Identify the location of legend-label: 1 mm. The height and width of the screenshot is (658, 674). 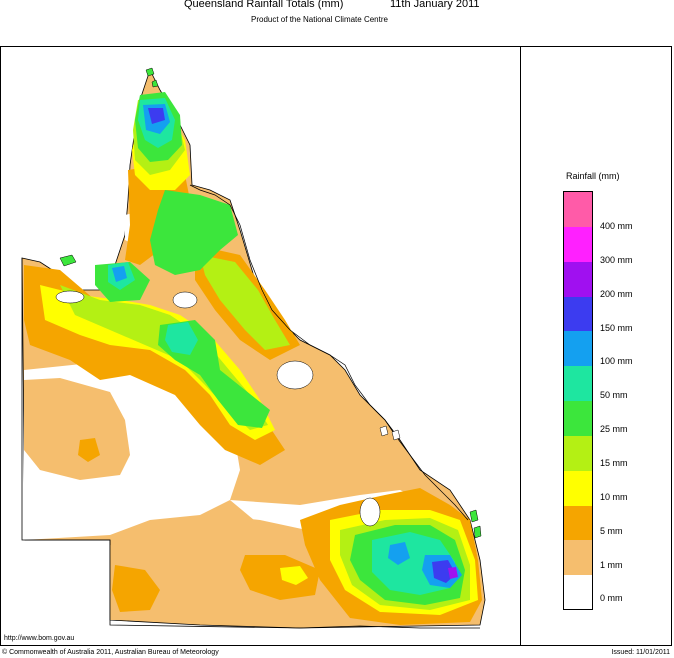
(611, 564).